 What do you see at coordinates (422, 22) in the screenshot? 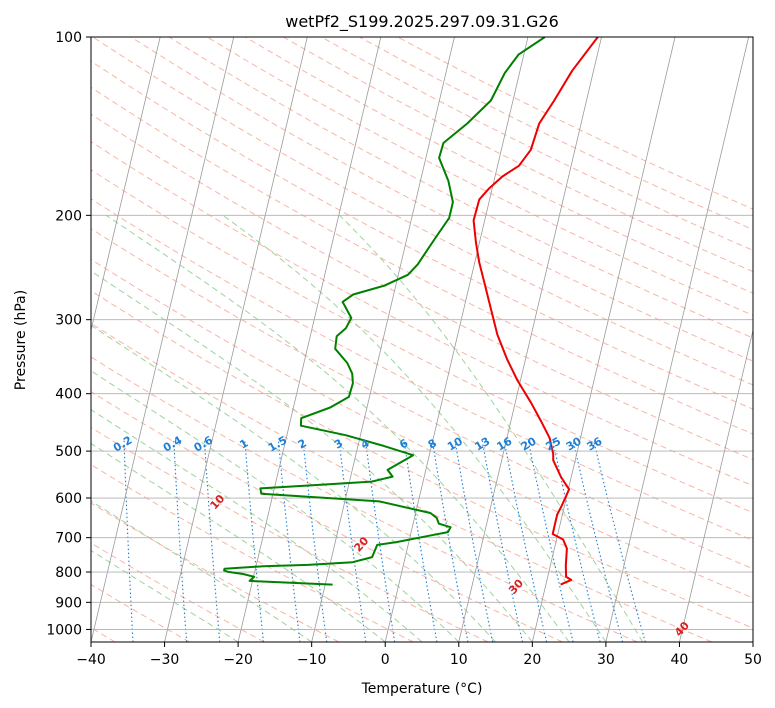
I see `chart-title: wetPf2_S199.2025.297.09.31.G26` at bounding box center [422, 22].